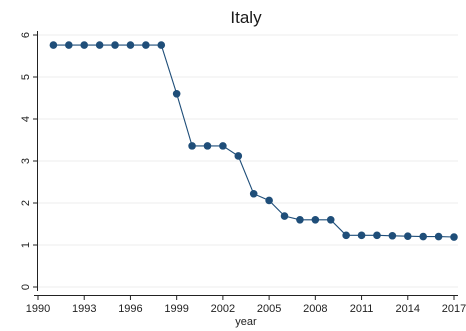 The width and height of the screenshot is (466, 331). What do you see at coordinates (315, 309) in the screenshot?
I see `x-tick-label-2008: 2008` at bounding box center [315, 309].